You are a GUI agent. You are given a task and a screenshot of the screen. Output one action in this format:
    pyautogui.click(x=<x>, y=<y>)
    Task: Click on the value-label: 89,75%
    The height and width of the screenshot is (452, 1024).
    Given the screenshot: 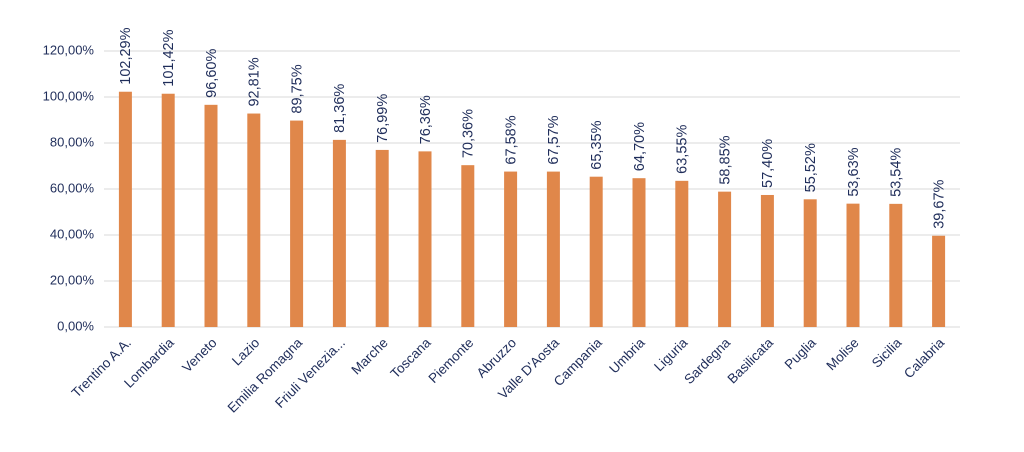 What is the action you would take?
    pyautogui.click(x=297, y=88)
    